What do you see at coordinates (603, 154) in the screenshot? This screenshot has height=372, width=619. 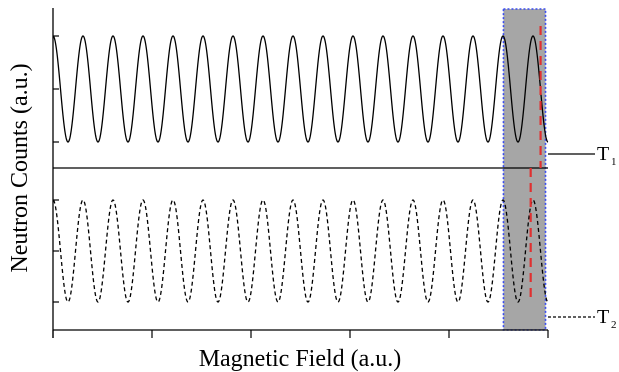 I see `panel-label-1: T` at bounding box center [603, 154].